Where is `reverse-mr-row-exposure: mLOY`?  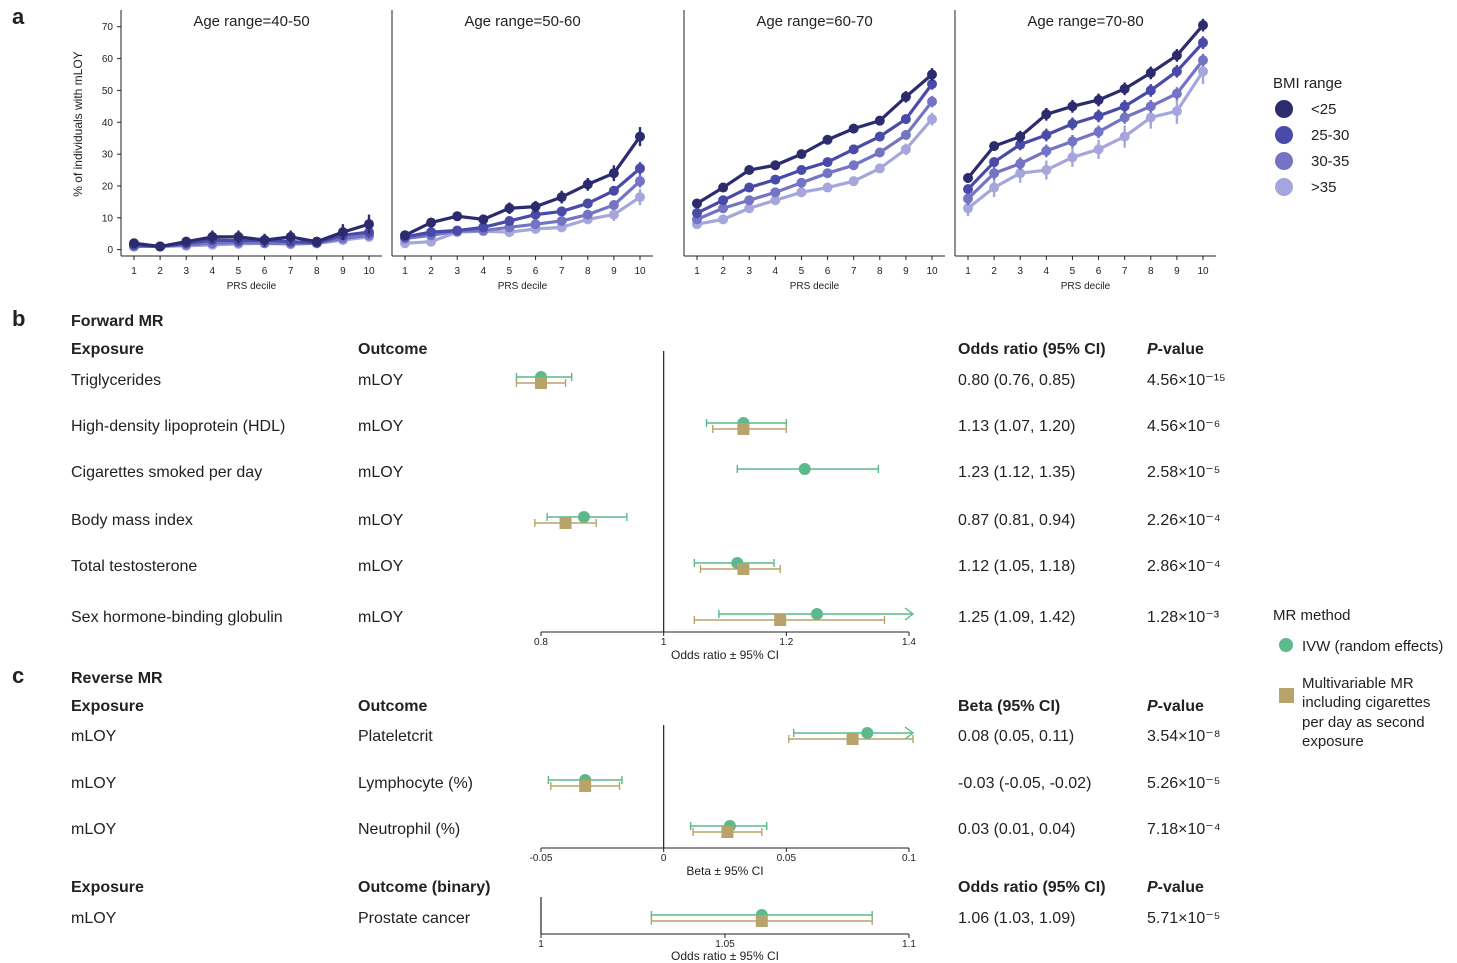
reverse-mr-row-exposure: mLOY is located at coordinates (94, 829).